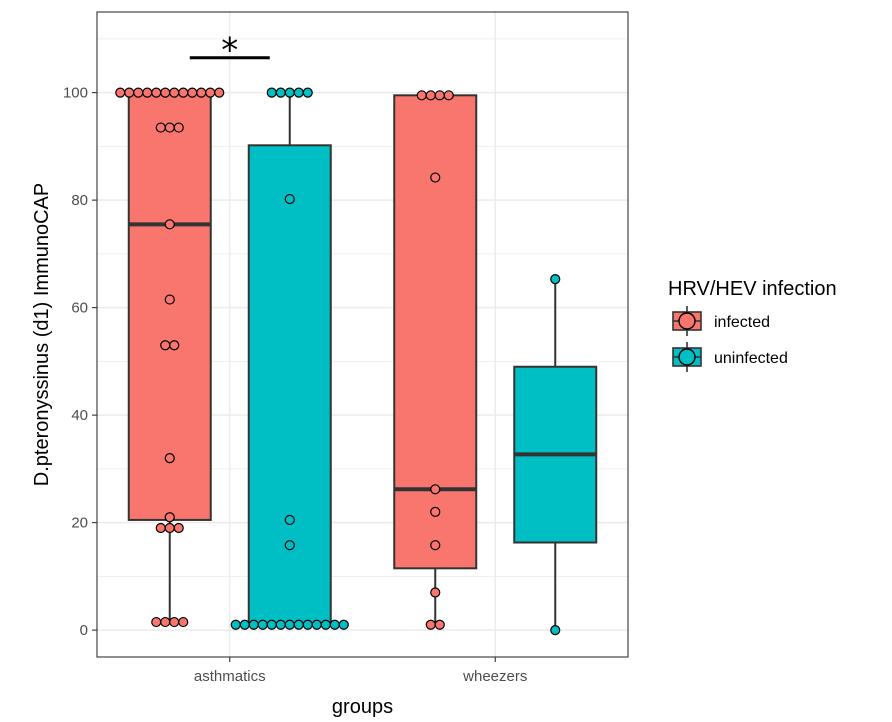 The image size is (892, 722). I want to click on y-tick-label: 0, so click(84, 630).